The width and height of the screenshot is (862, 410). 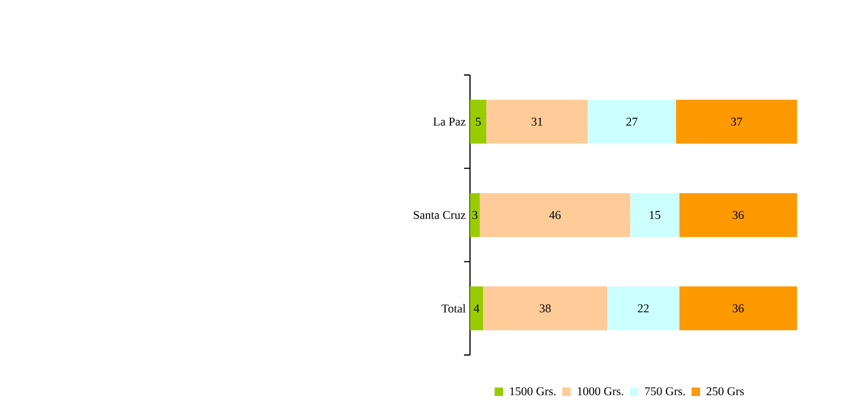 I want to click on legend-label: 750 Grs., so click(x=665, y=391).